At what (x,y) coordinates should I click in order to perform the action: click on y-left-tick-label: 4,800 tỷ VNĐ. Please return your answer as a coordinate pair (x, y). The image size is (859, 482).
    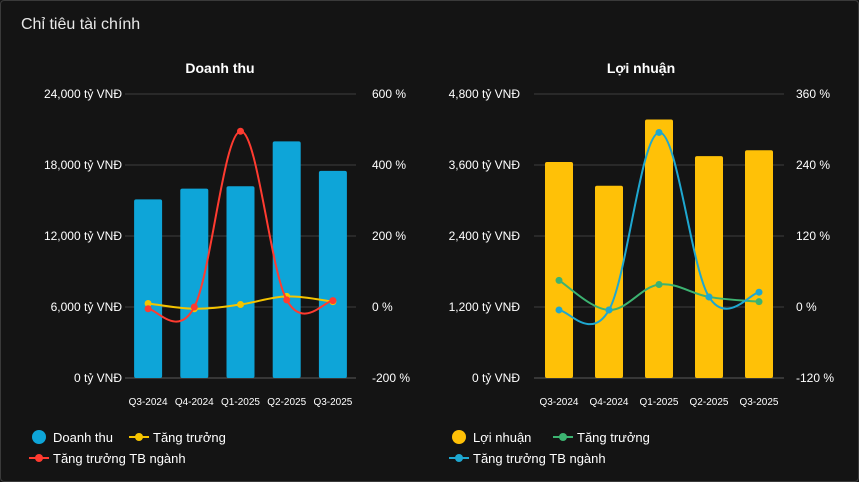
    Looking at the image, I should click on (485, 94).